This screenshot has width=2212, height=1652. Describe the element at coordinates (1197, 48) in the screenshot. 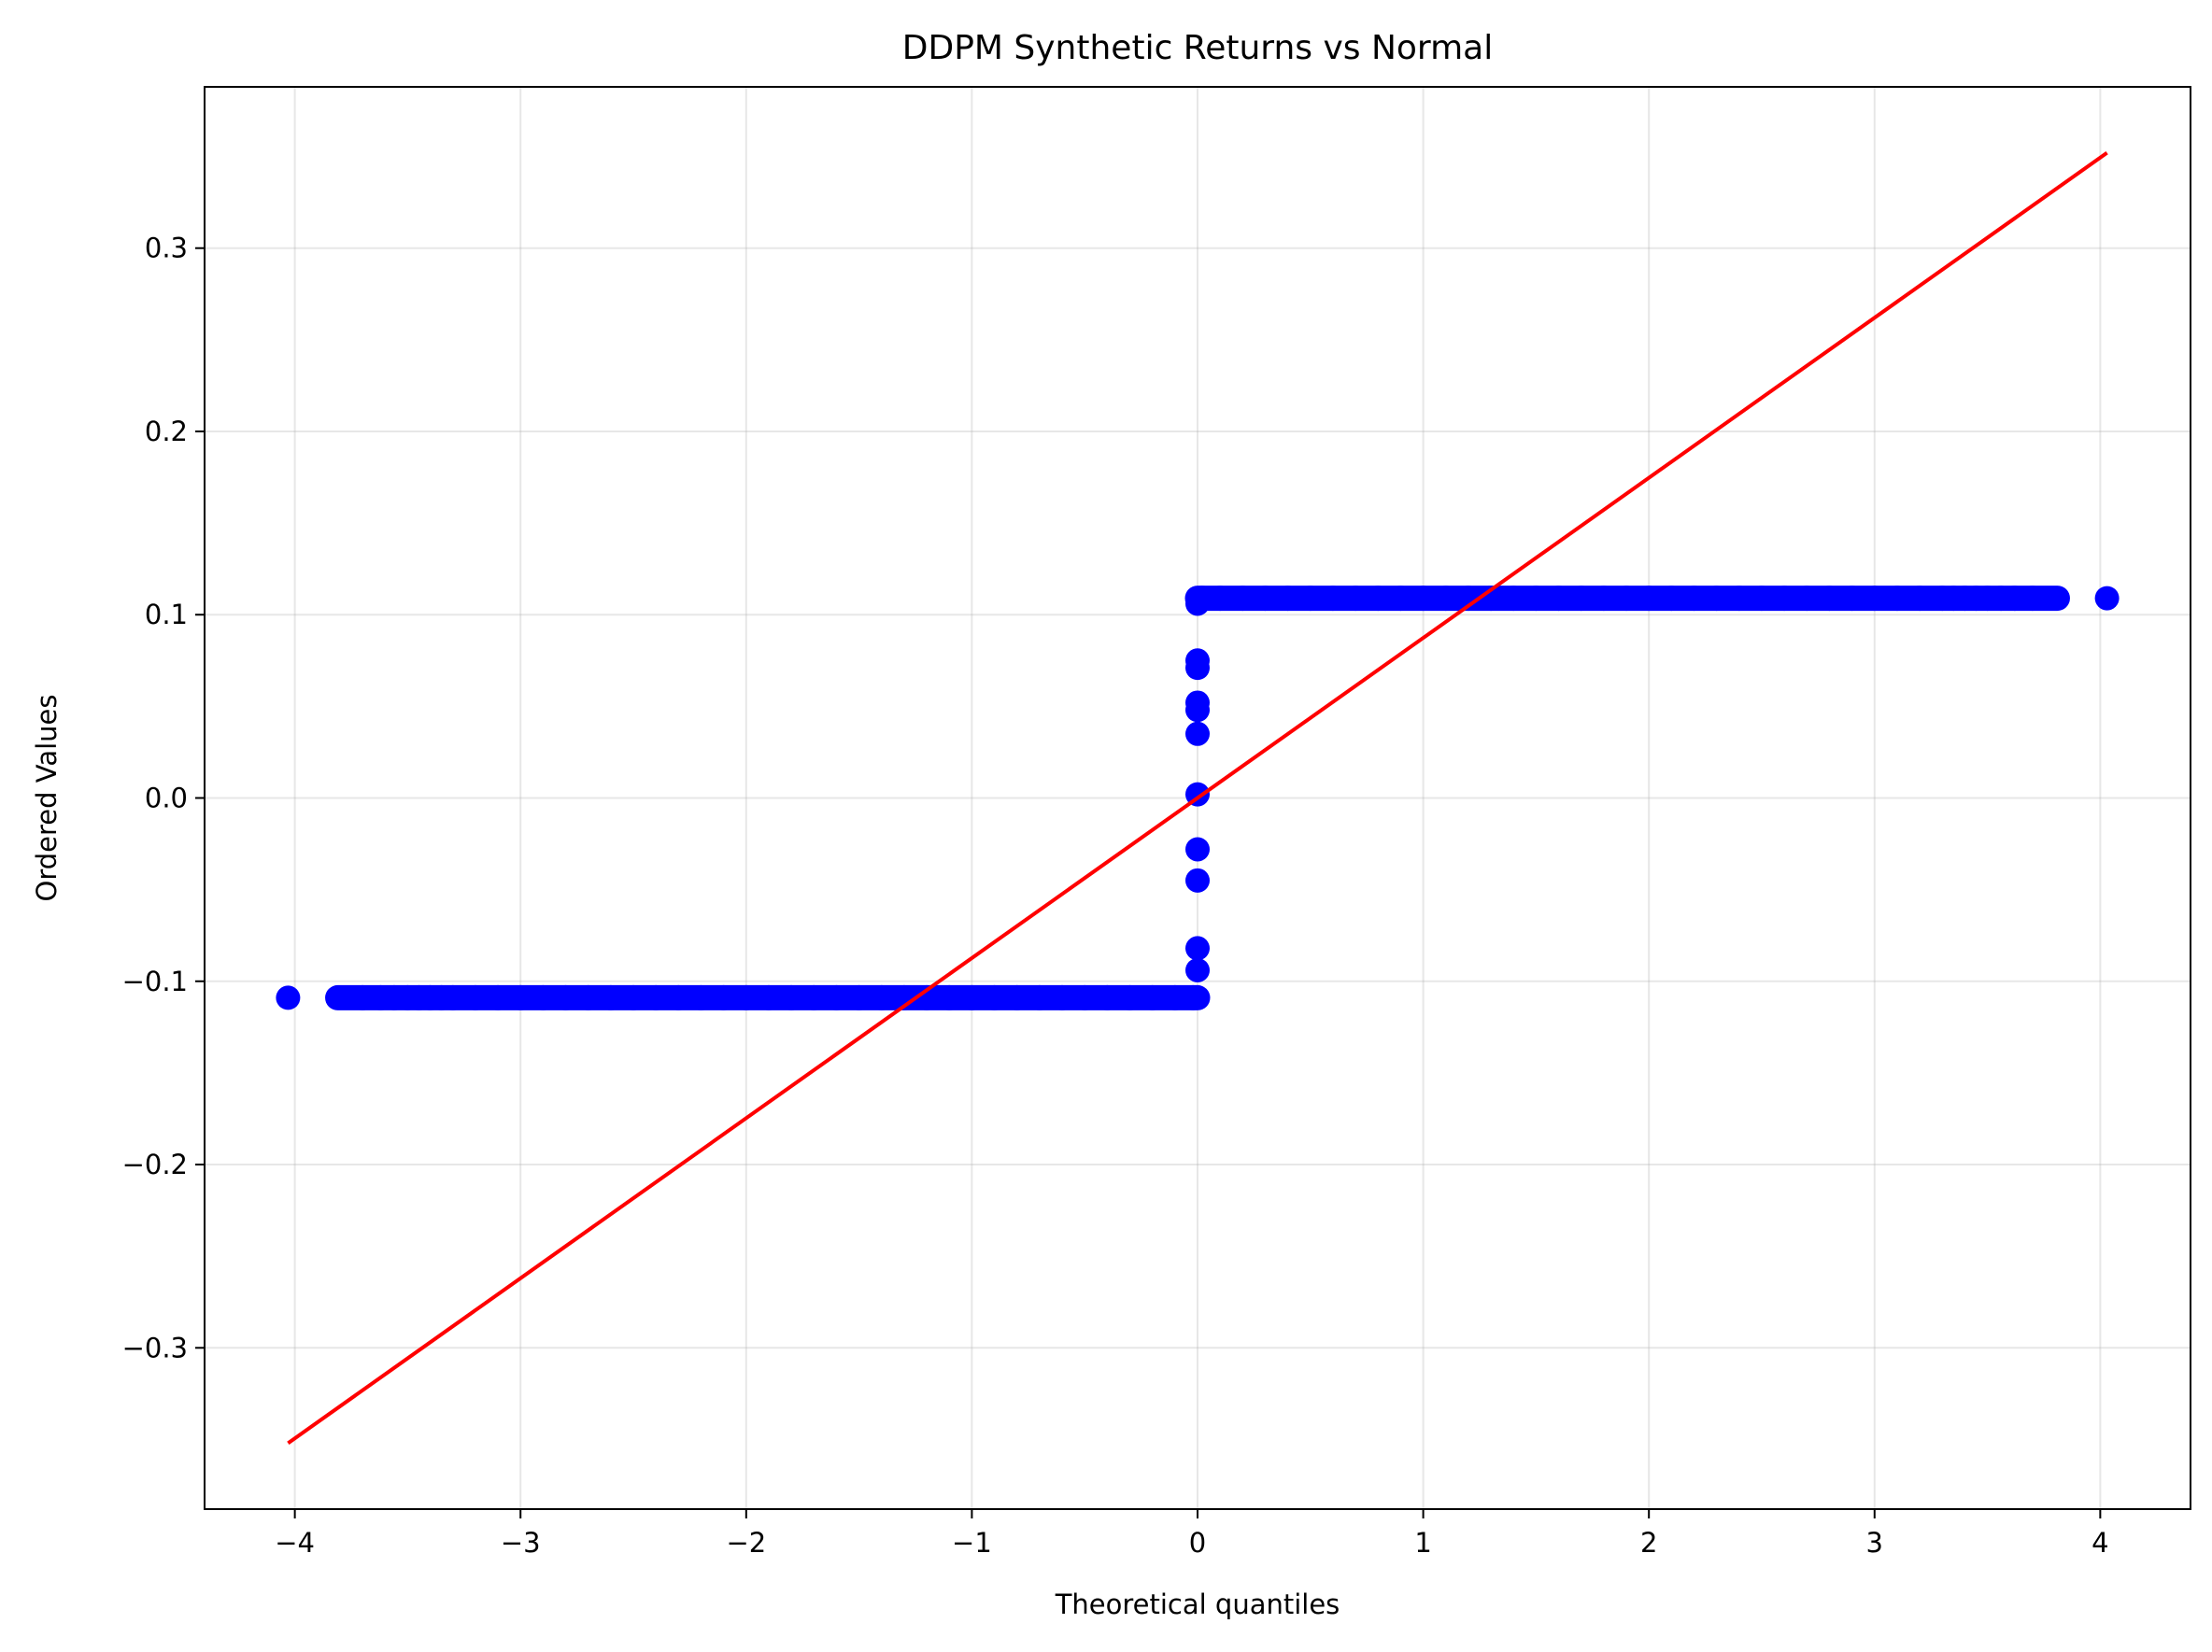

I see `chart-title: DDPM Synthetic Returns vs Normal` at that location.